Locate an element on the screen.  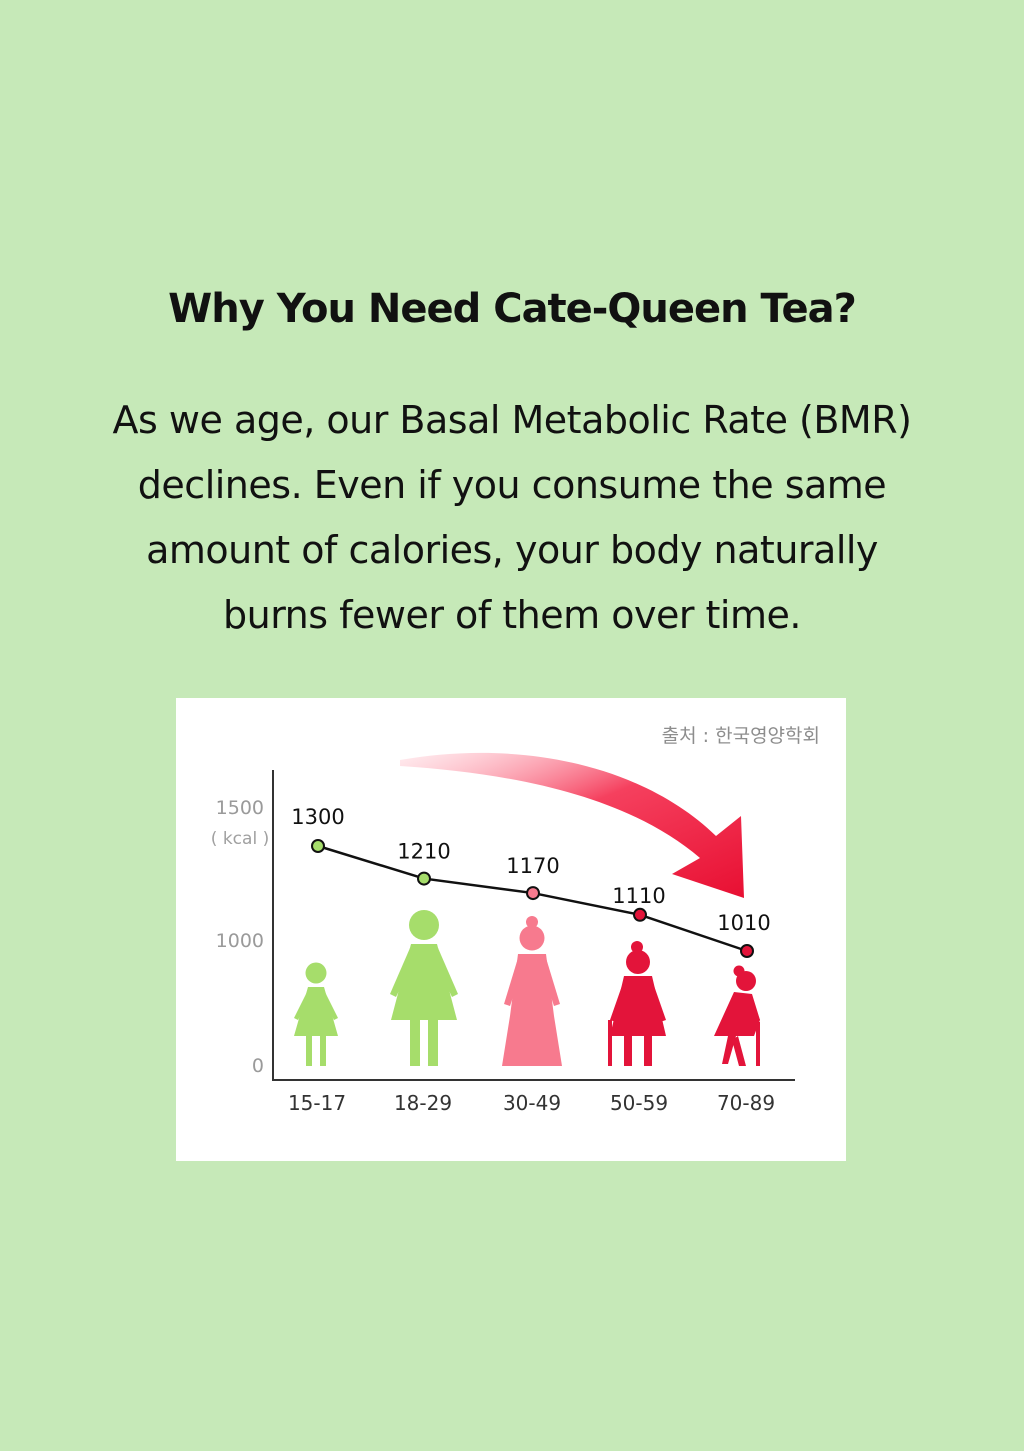
x-axis-labels: 15-17 18-29 30-49 50-59 70-89 is located at coordinates (531, 1103).